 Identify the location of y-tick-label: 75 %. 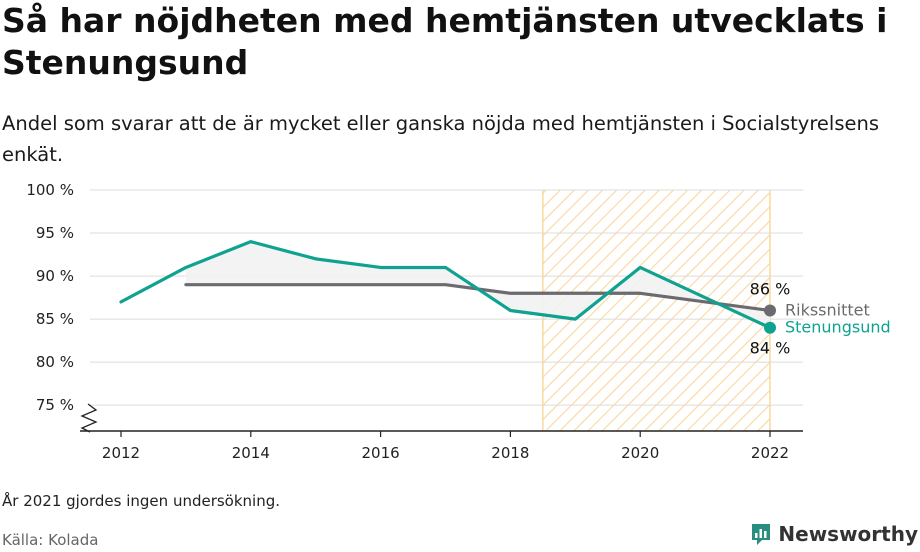
(55, 405).